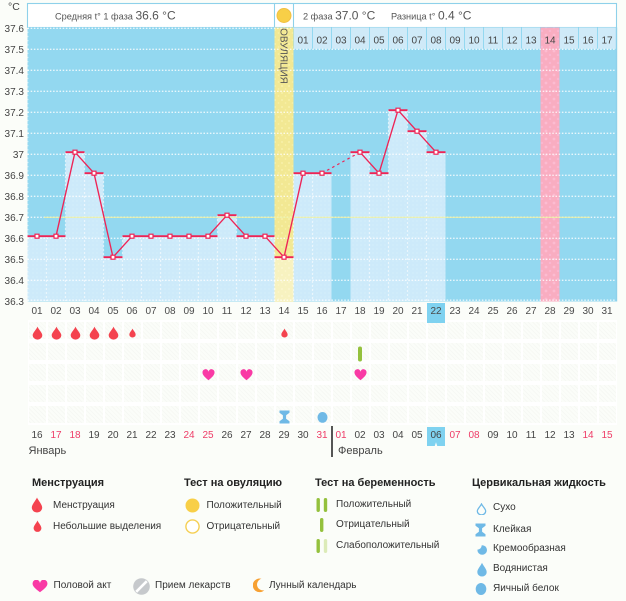  What do you see at coordinates (15, 113) in the screenshot?
I see `svg-text: 37.2` at bounding box center [15, 113].